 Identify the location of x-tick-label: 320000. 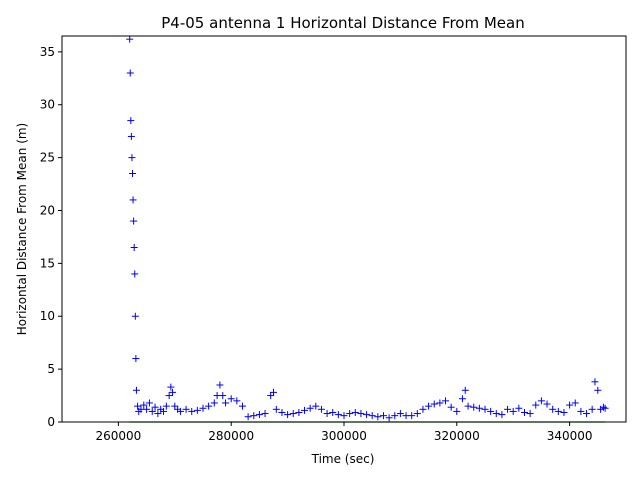
(457, 436).